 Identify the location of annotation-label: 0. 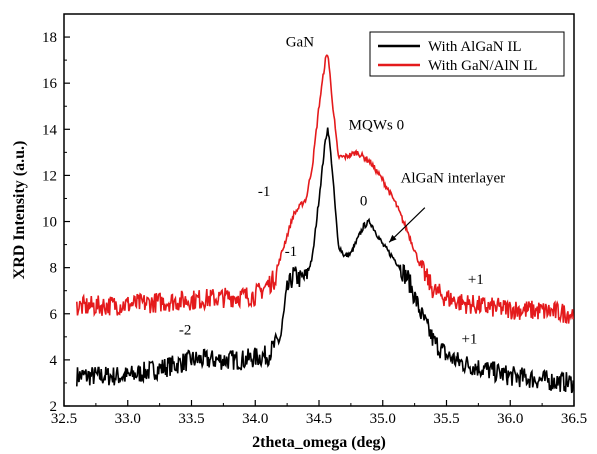
(364, 201).